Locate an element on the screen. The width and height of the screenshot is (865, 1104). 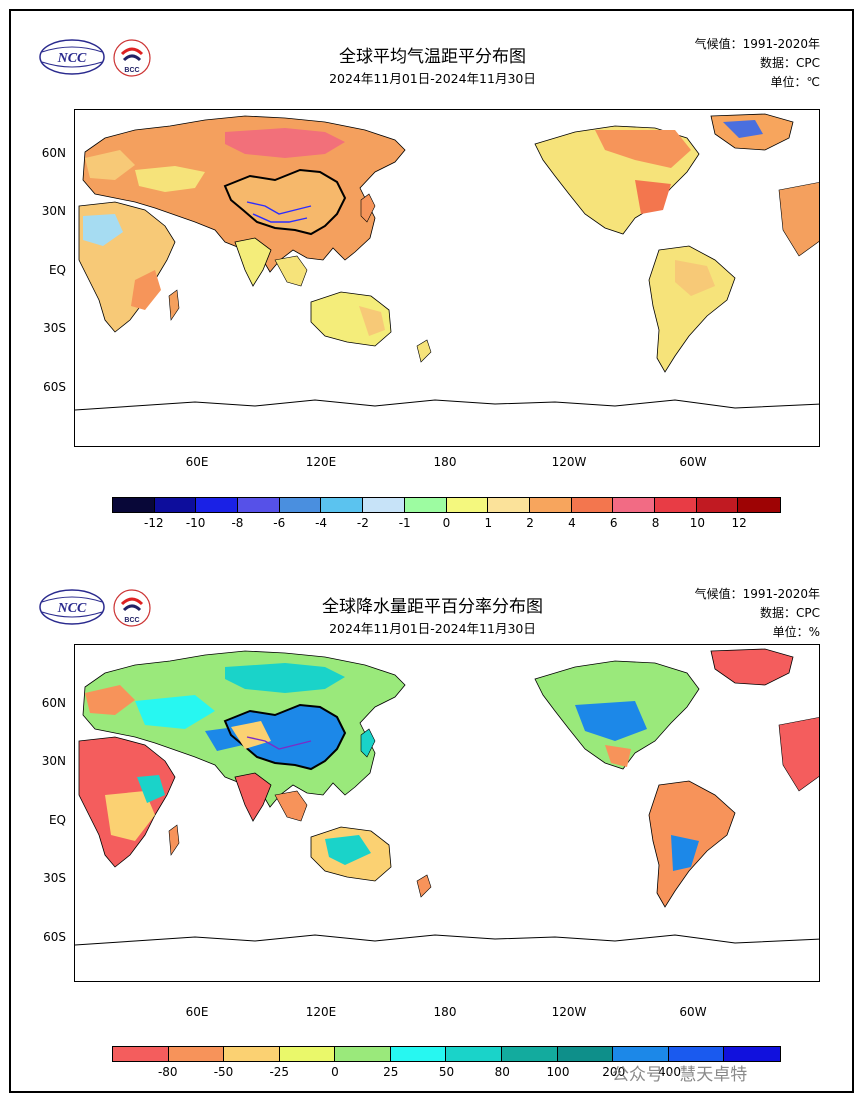
australia-east-warm is located at coordinates (372, 321).